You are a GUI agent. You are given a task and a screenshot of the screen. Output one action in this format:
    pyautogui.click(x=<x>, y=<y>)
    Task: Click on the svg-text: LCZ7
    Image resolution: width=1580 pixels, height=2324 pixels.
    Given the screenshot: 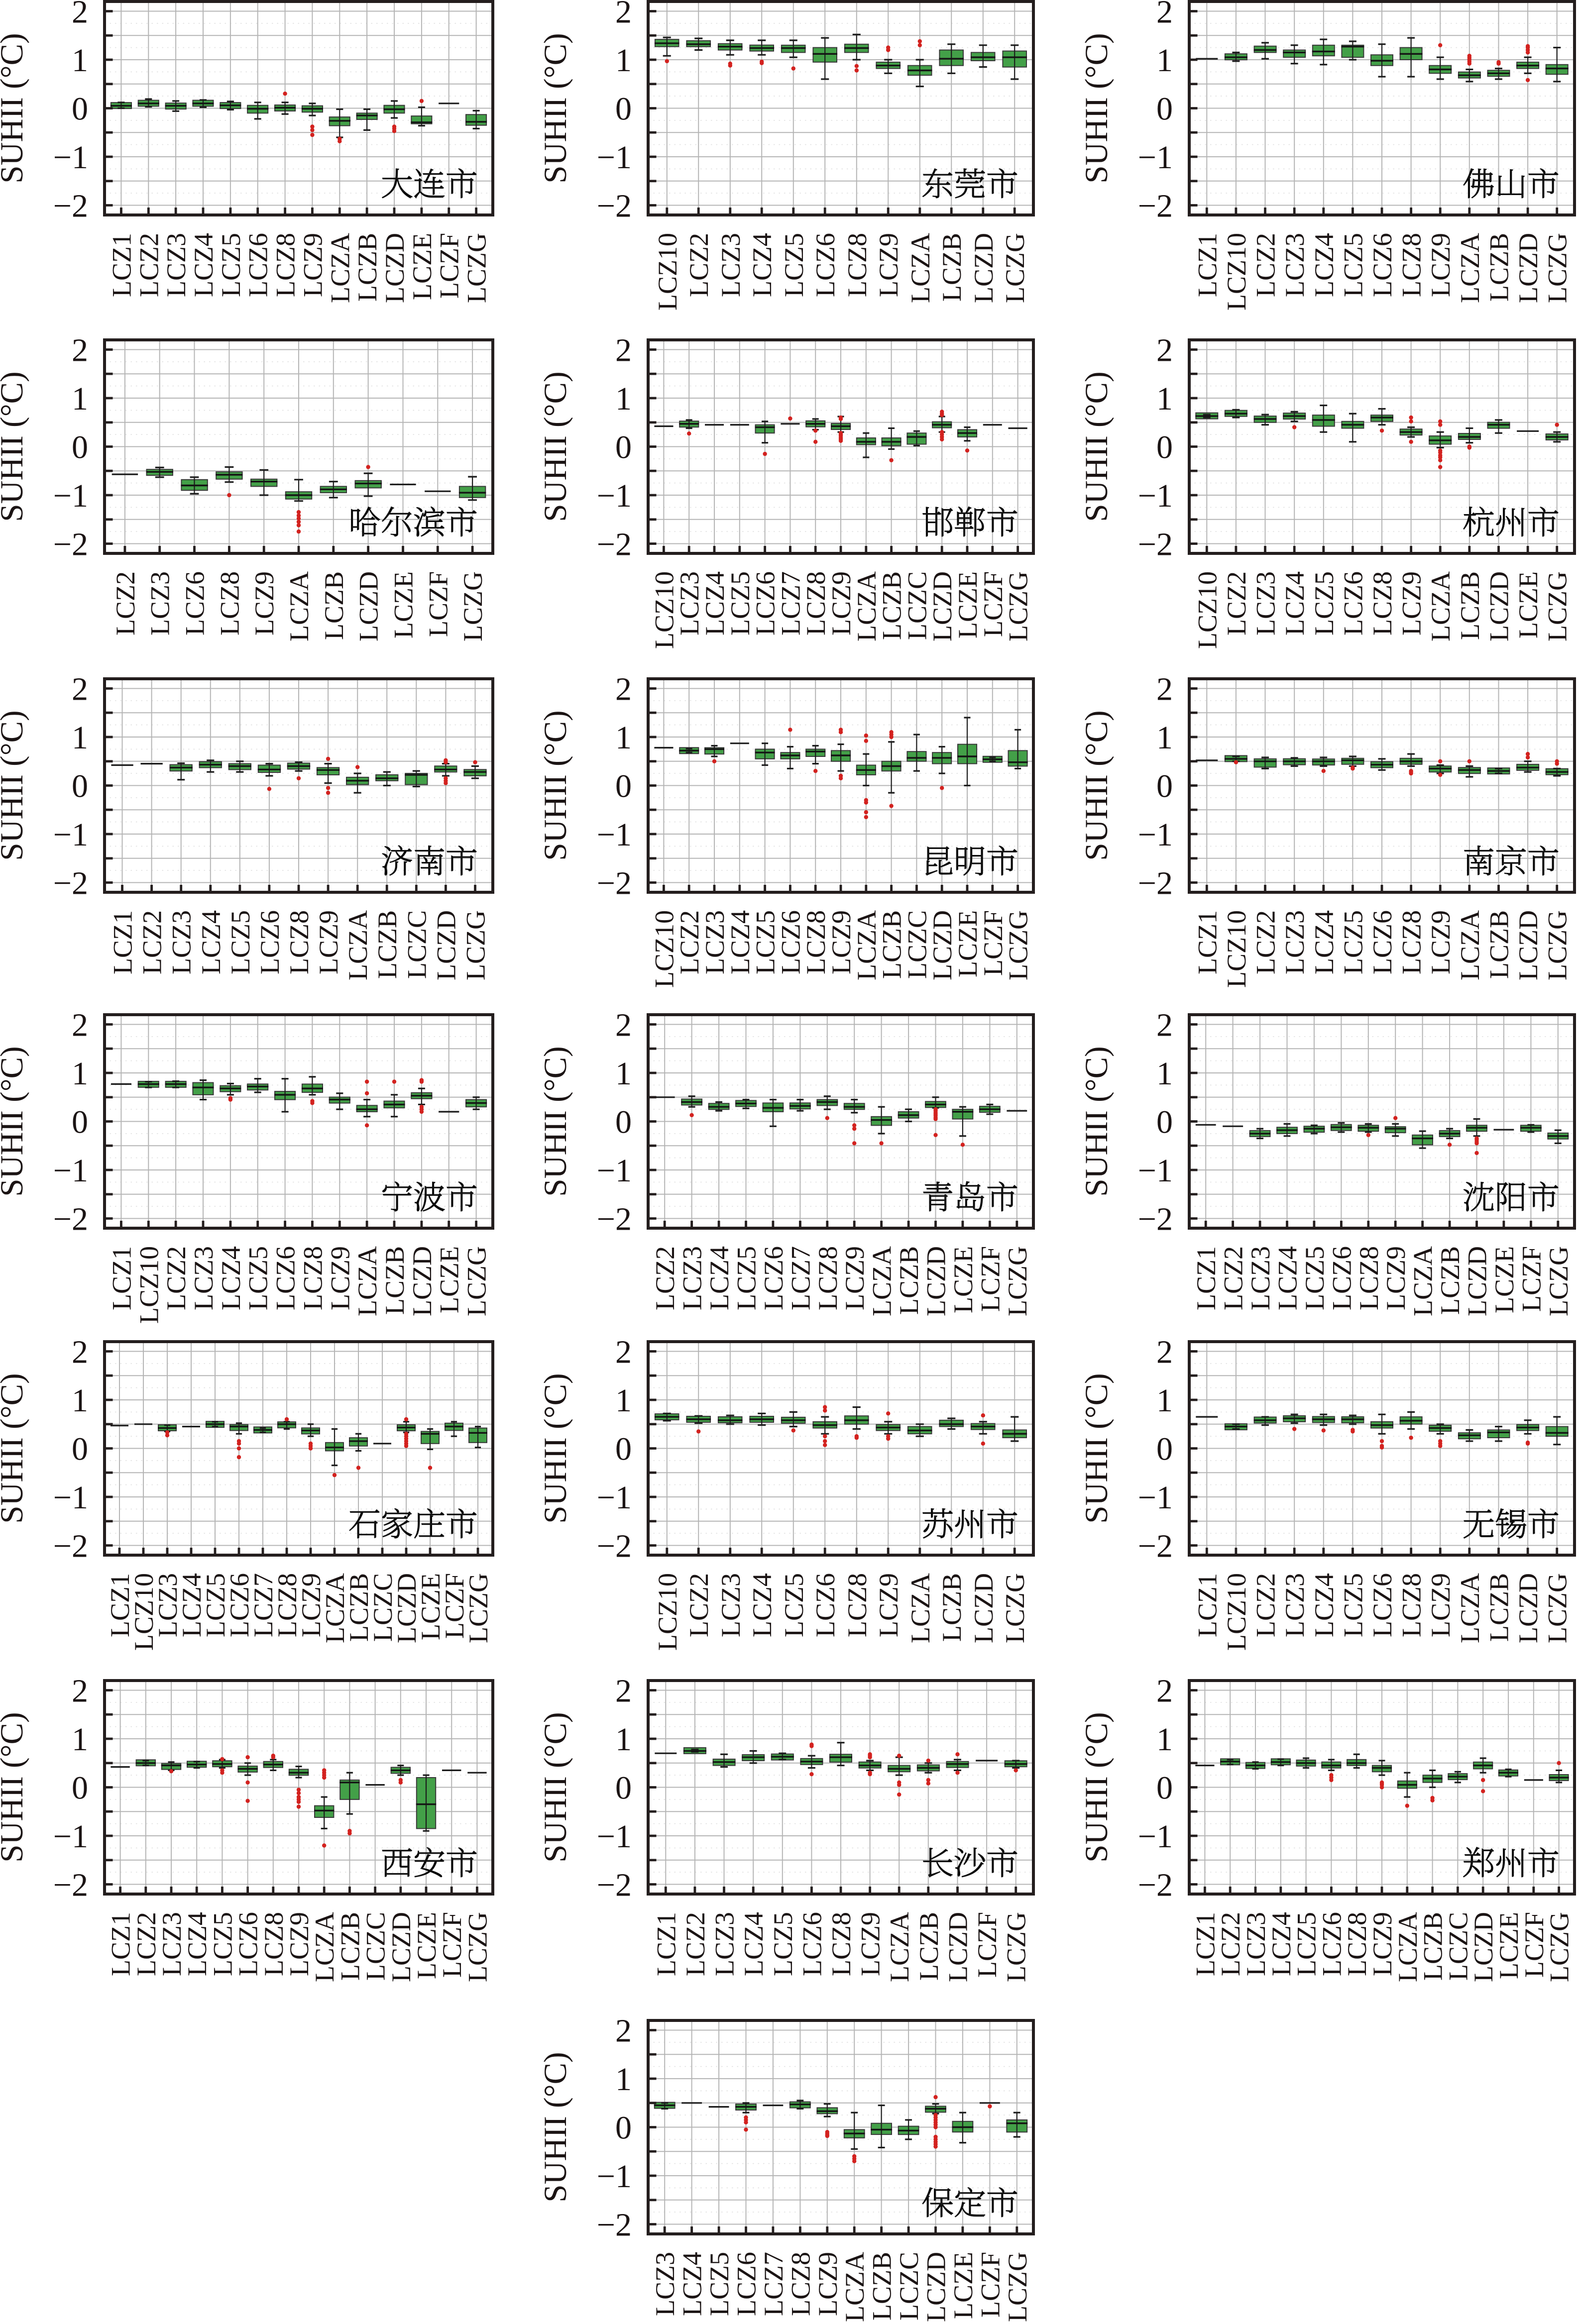 What is the action you would take?
    pyautogui.click(x=263, y=1605)
    